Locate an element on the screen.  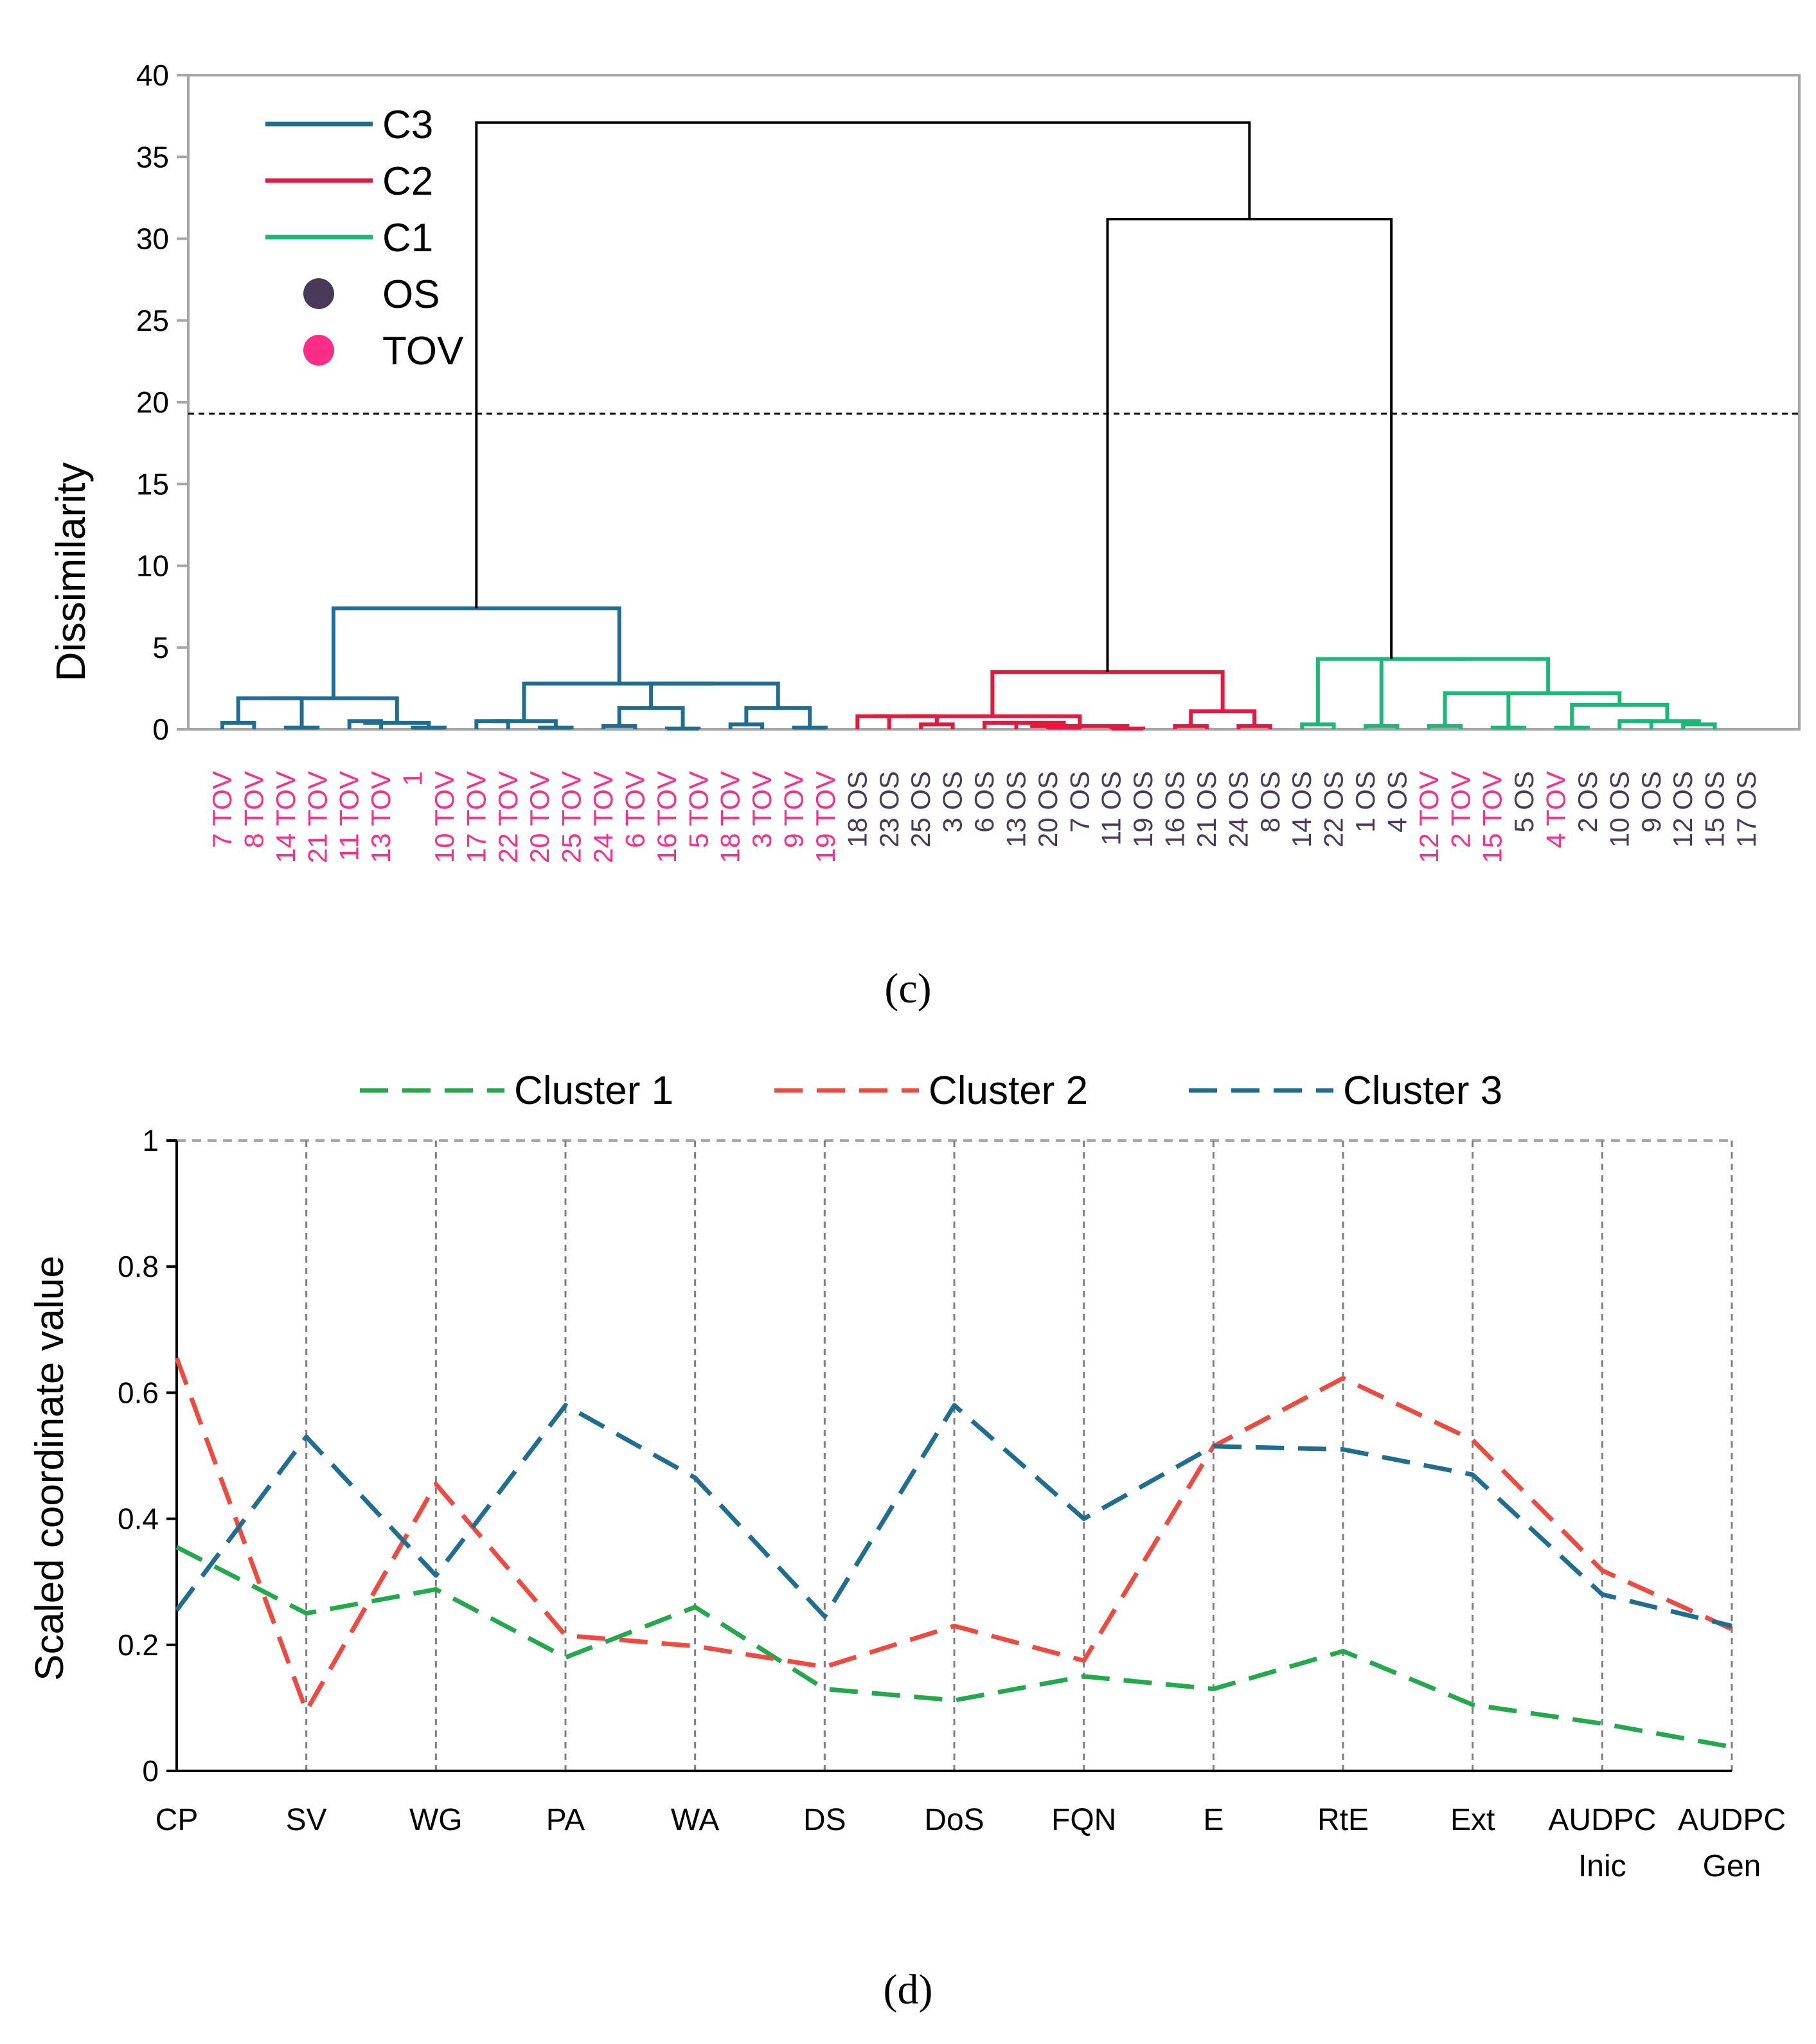
x-tick-label: WG is located at coordinates (436, 1820).